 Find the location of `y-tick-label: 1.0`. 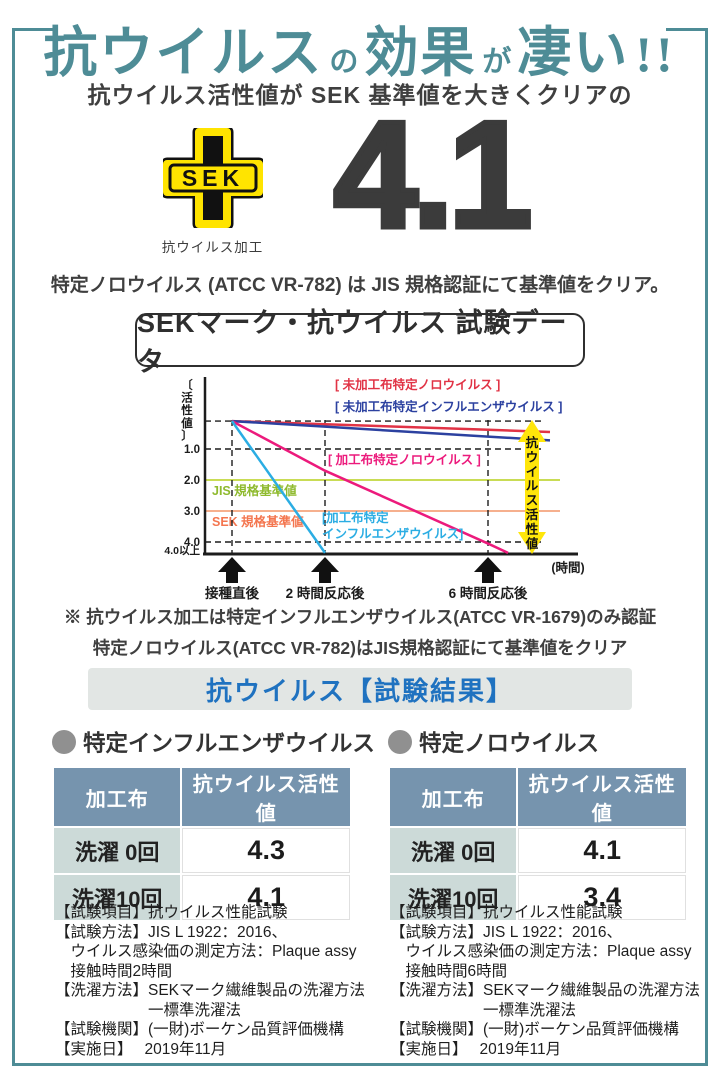

y-tick-label: 1.0 is located at coordinates (192, 450).